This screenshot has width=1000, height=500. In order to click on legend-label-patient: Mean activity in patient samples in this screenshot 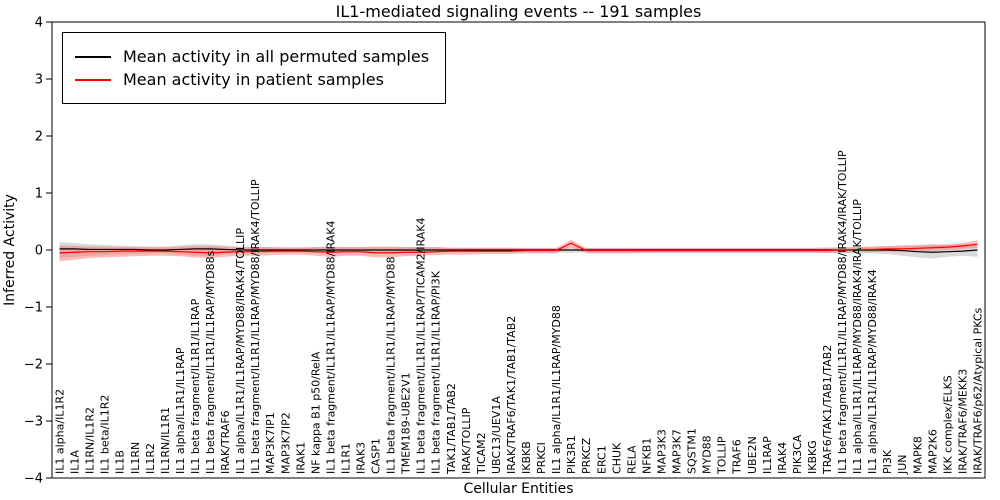, I will do `click(253, 79)`.